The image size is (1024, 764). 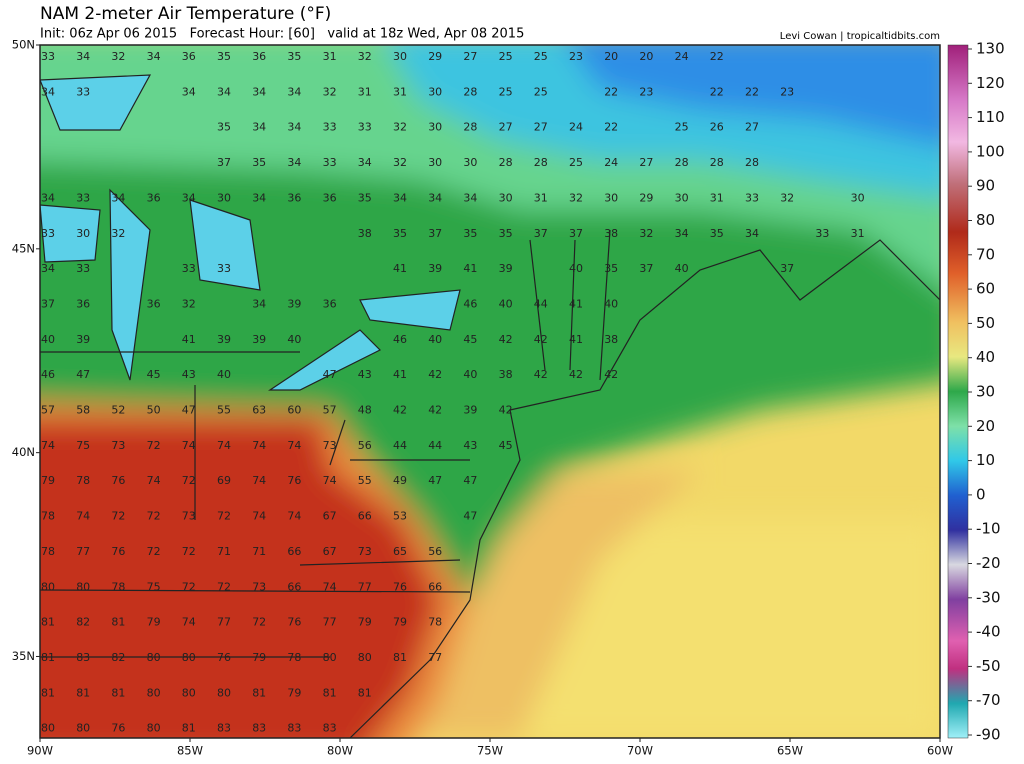 I want to click on station-value: 35, so click(x=506, y=233).